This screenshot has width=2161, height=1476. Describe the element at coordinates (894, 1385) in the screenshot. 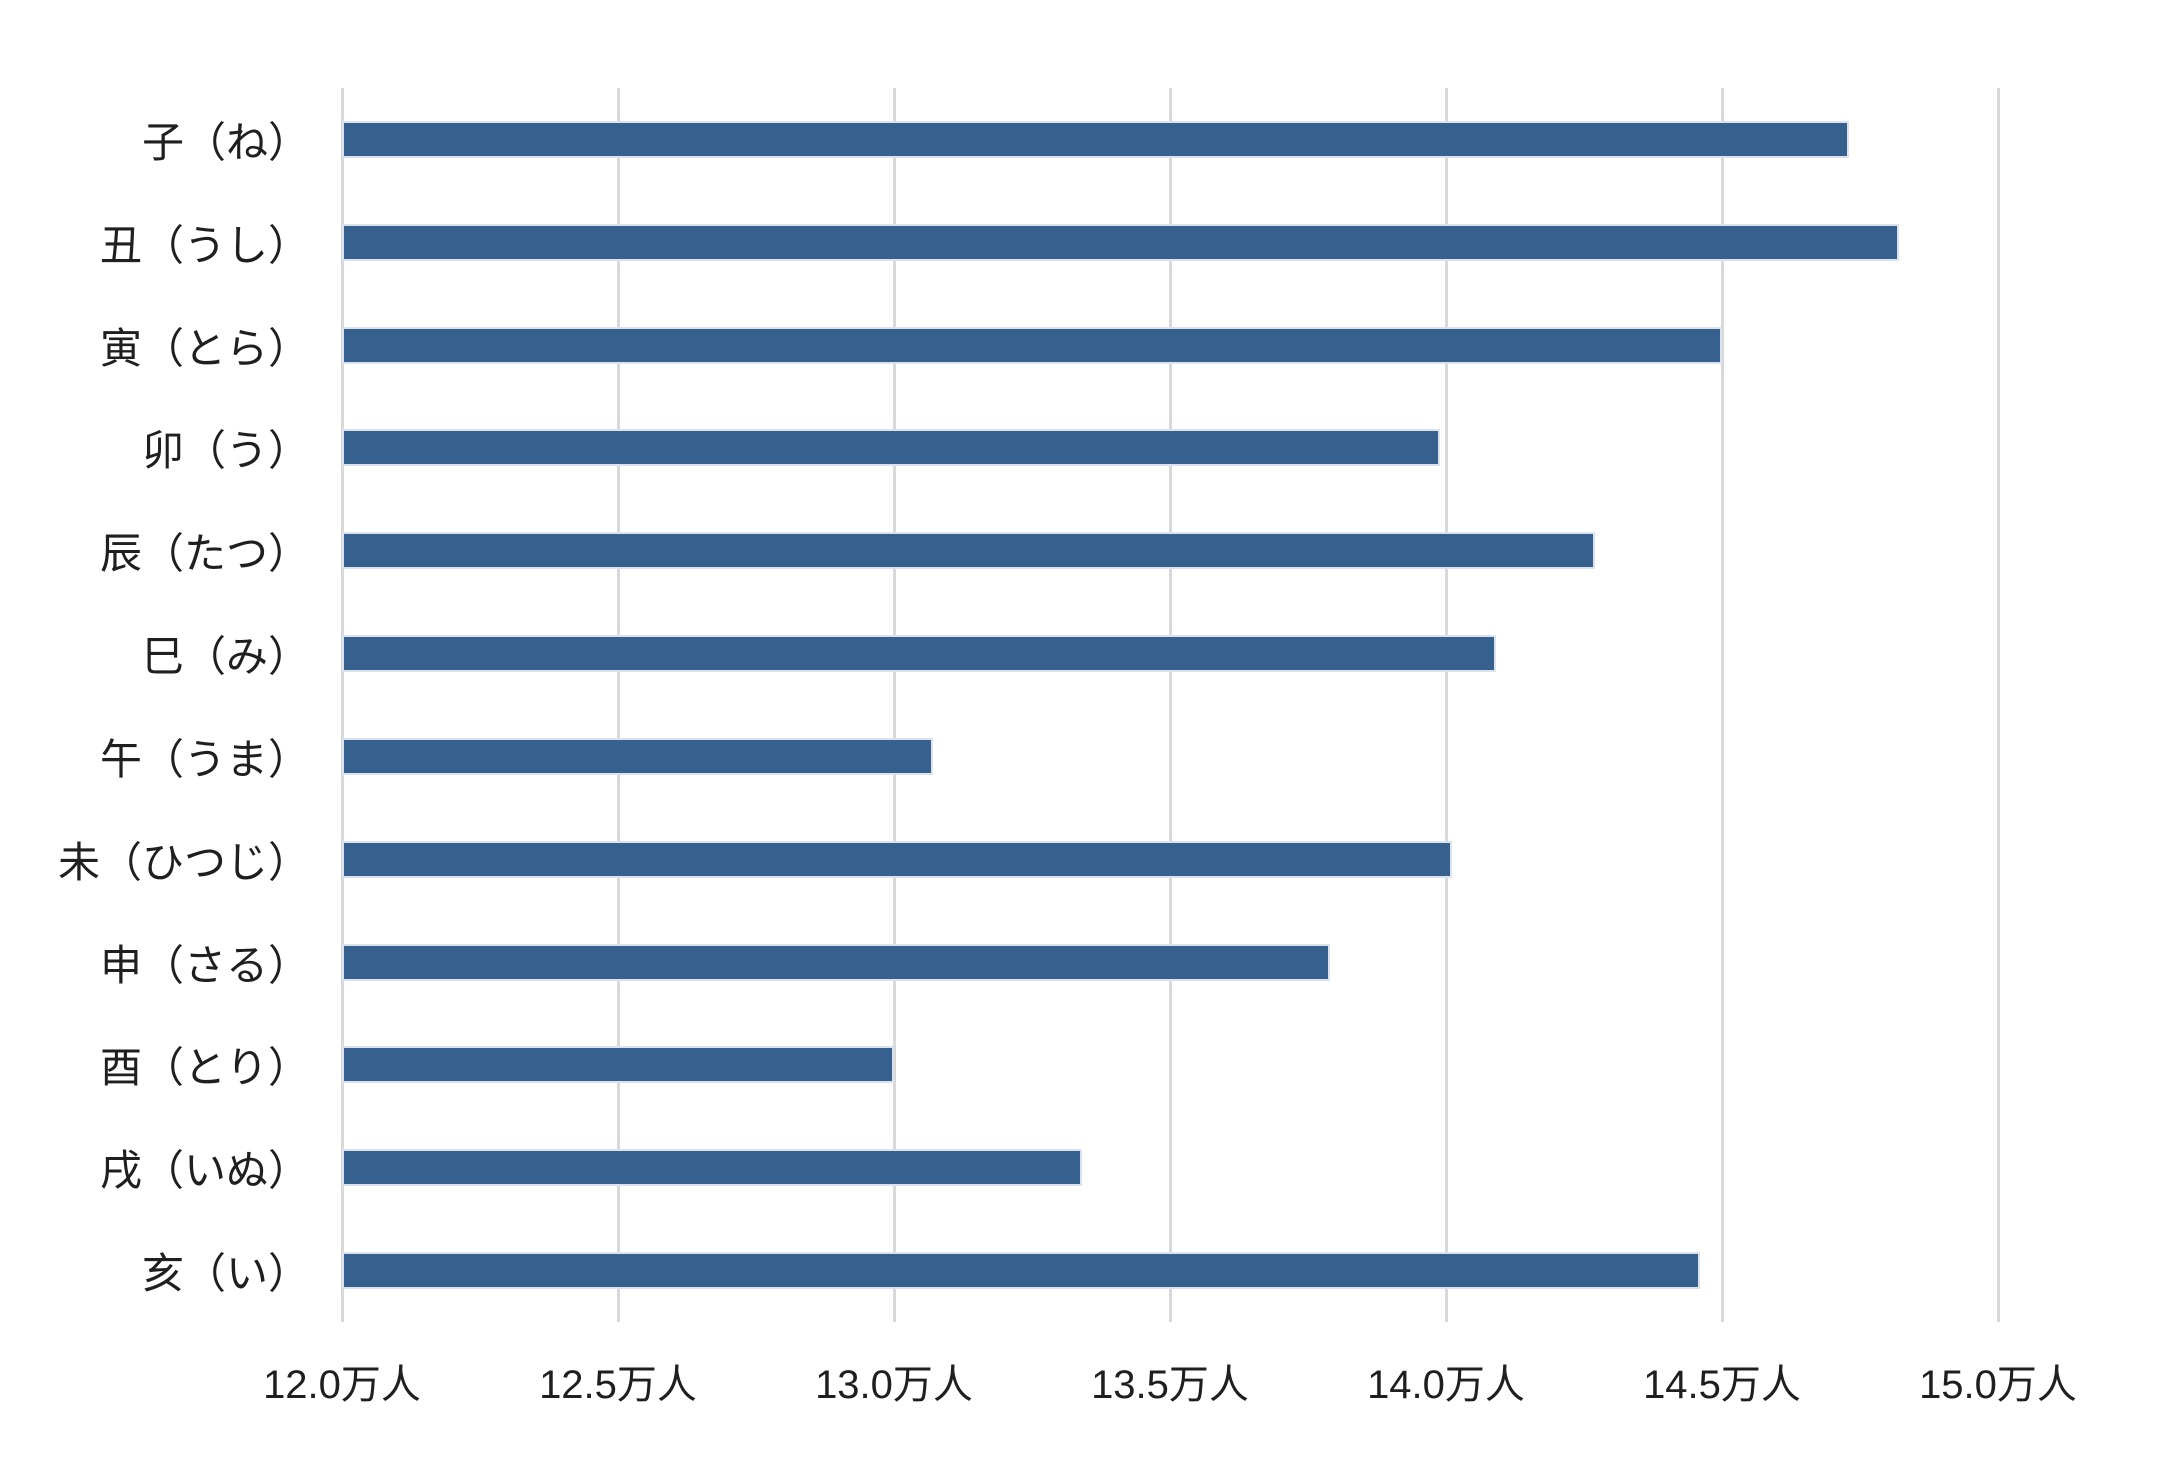

I see `x-axis-tick-label: 13.0万人` at that location.